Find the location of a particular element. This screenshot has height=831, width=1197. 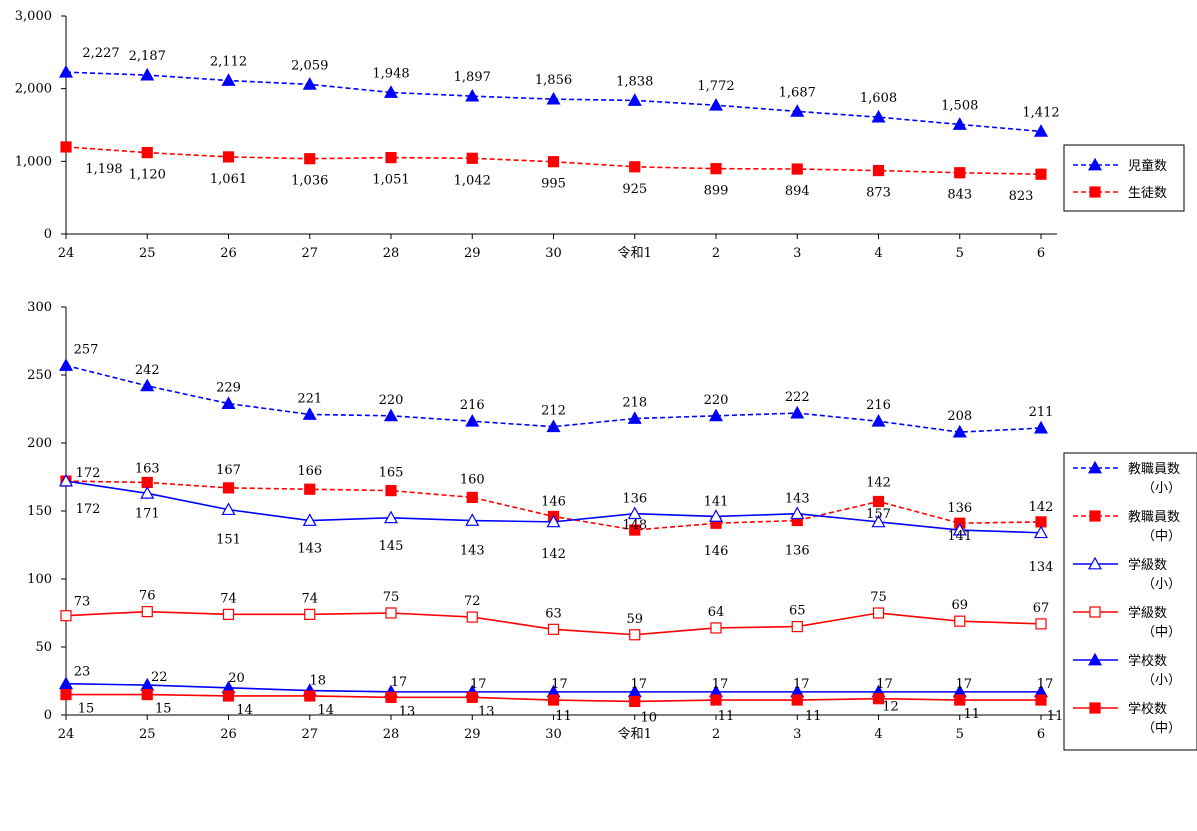

data-label: 1,061 is located at coordinates (228, 179).